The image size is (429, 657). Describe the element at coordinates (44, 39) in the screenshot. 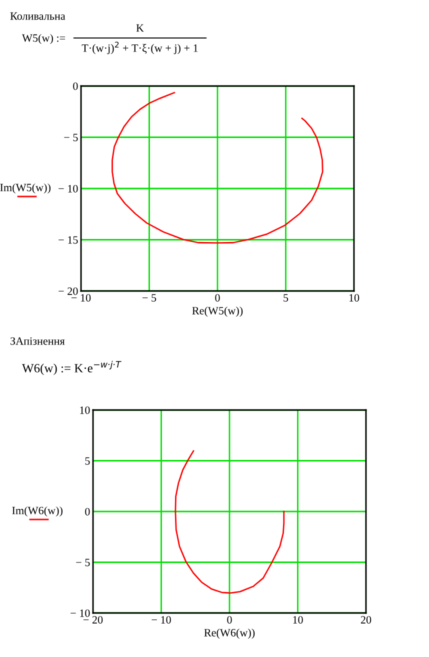

I see `text: W5(w) :=` at that location.